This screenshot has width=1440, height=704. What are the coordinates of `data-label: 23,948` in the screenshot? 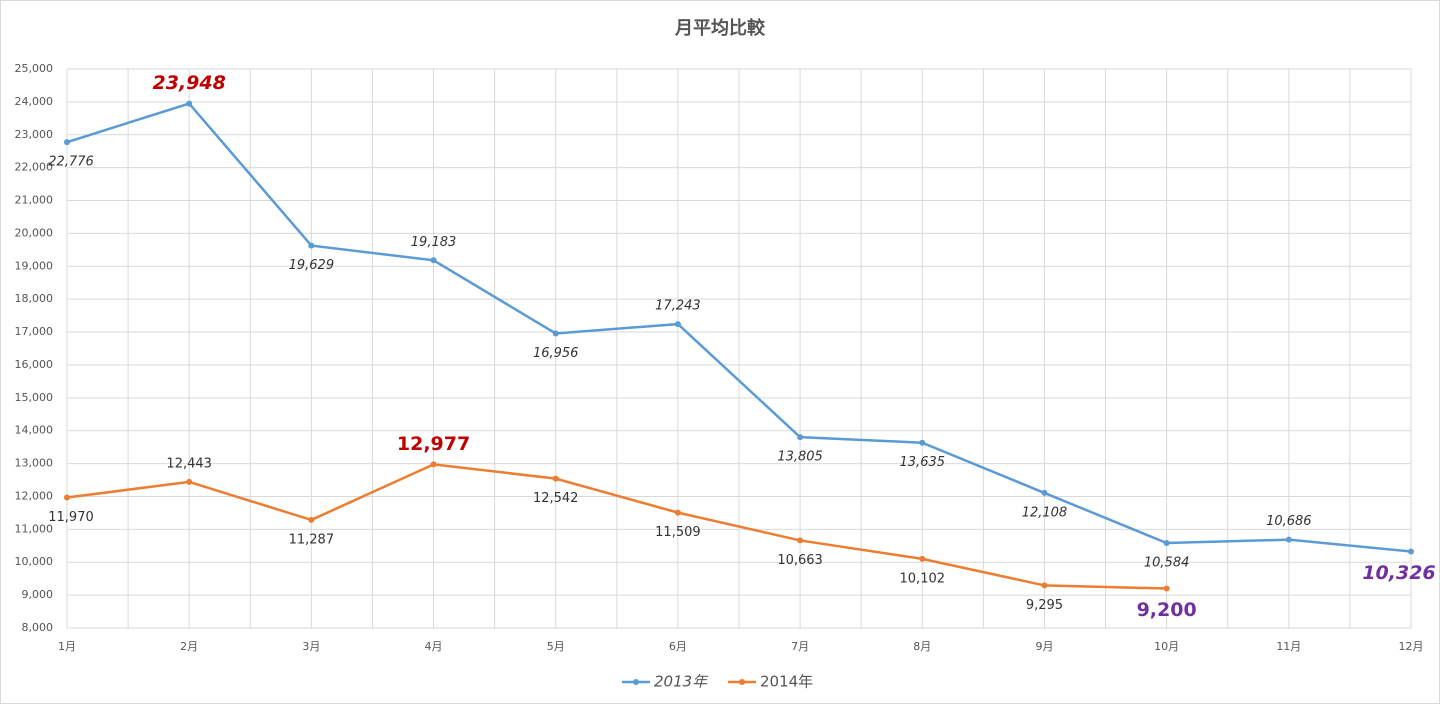 It's located at (189, 83).